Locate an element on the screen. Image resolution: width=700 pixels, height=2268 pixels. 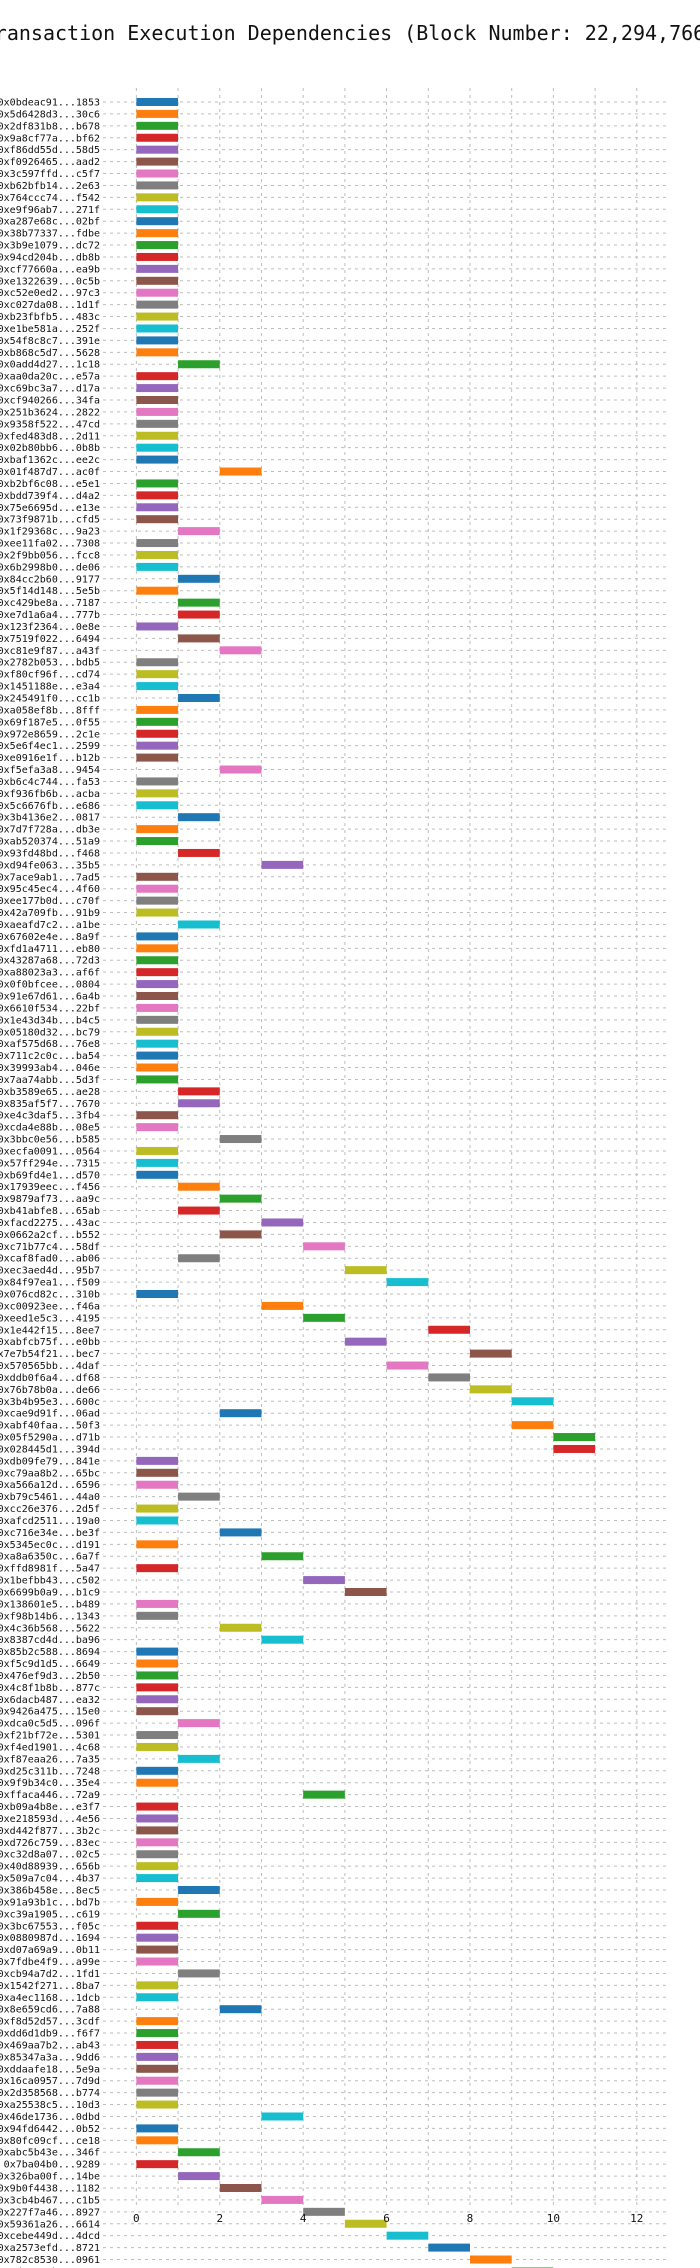
y-tick-label: 0xa2573efd...8721 is located at coordinates (50, 2248).